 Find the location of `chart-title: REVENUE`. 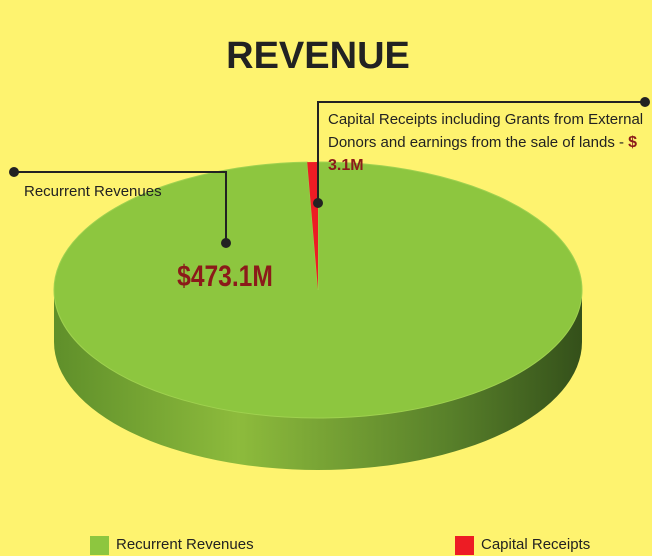

chart-title: REVENUE is located at coordinates (318, 56).